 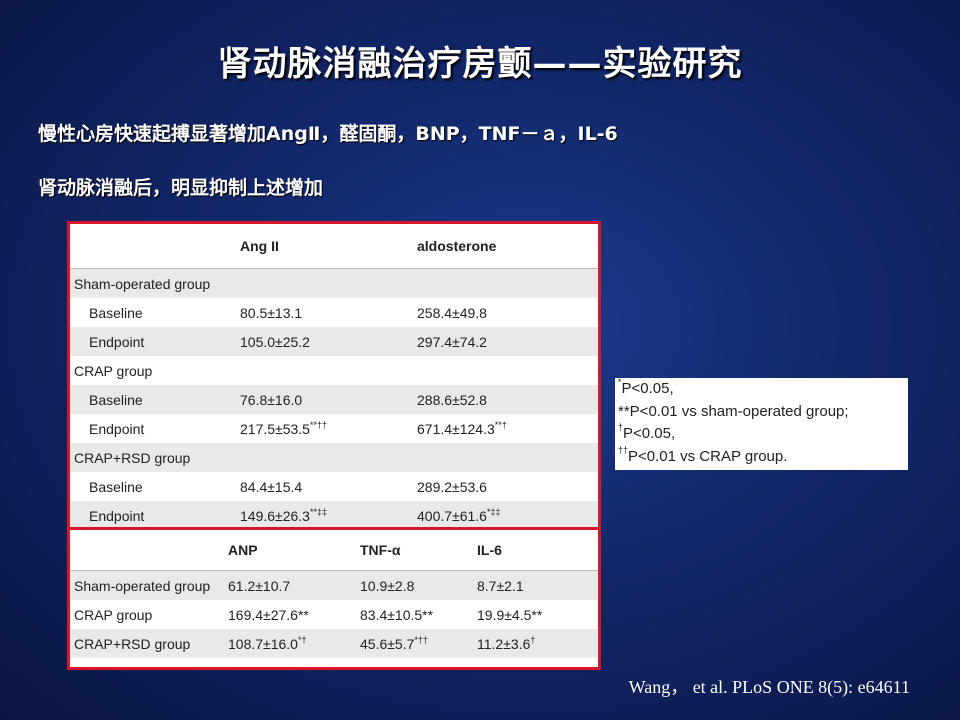 I want to click on significance-mark: *††, so click(x=421, y=639).